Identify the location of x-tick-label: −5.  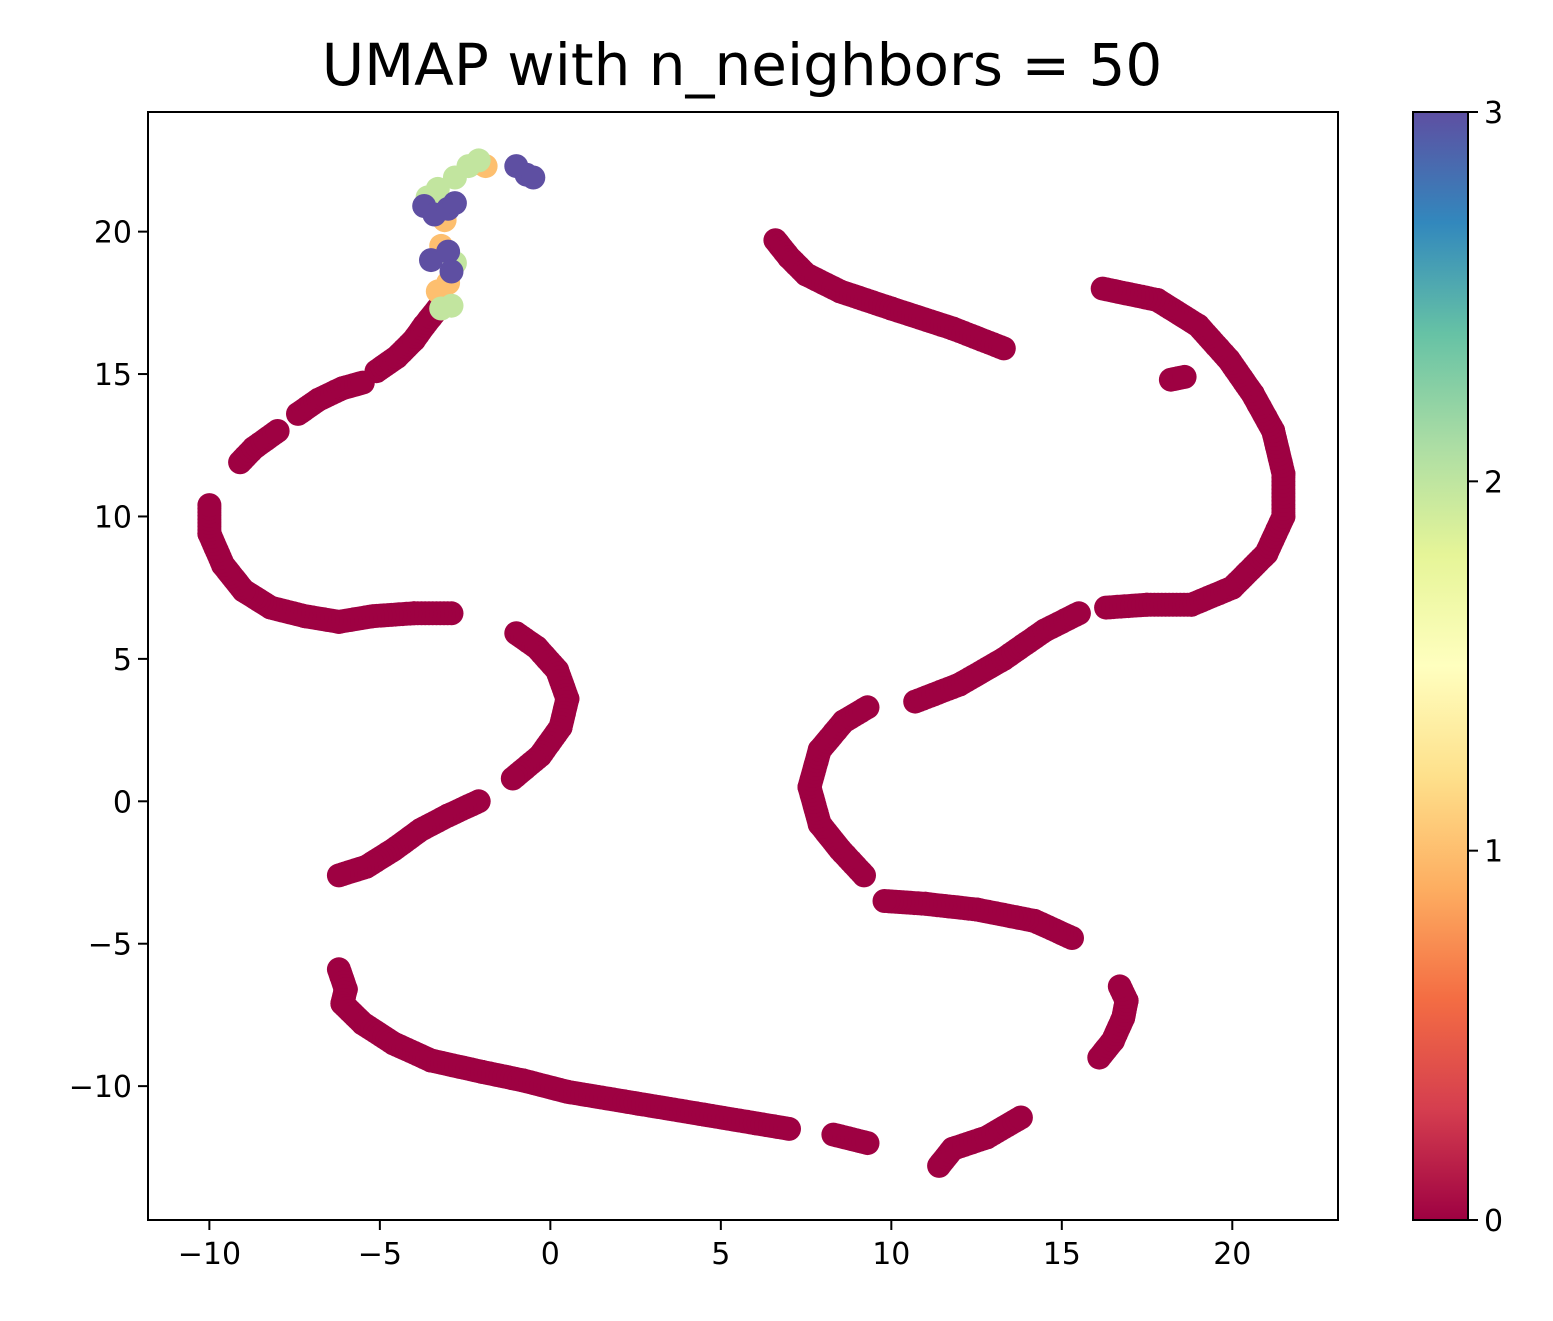
(380, 1254).